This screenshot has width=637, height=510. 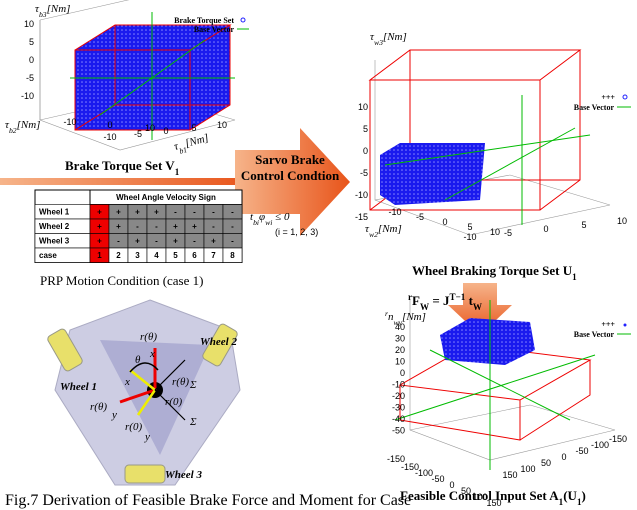 What do you see at coordinates (400, 339) in the screenshot?
I see `tick-label: 30` at bounding box center [400, 339].